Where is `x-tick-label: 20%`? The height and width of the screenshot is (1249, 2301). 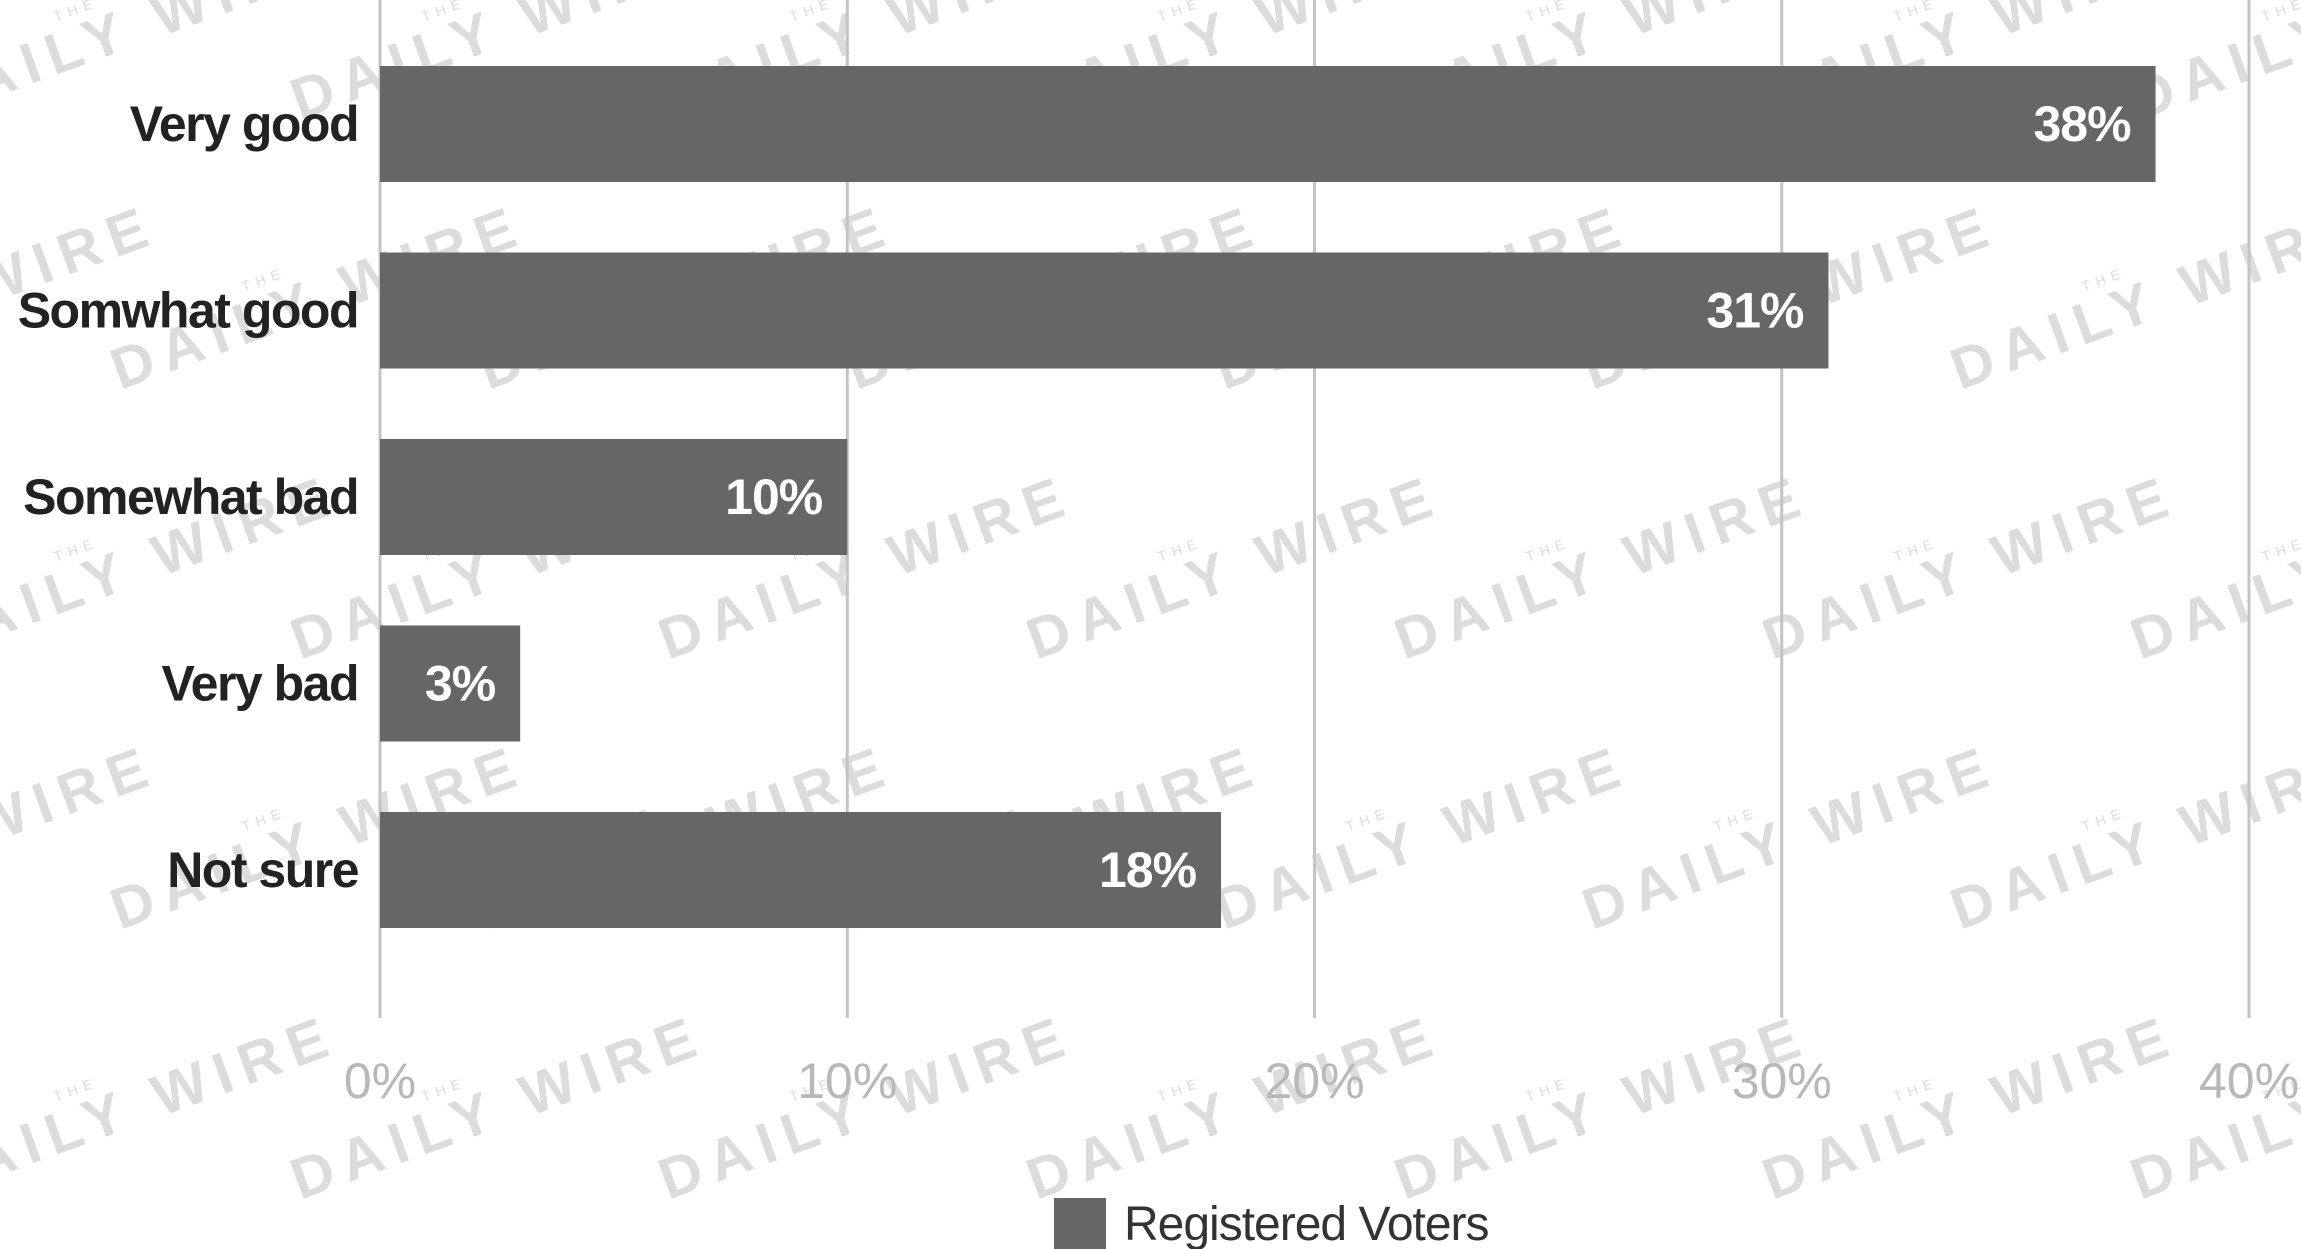 x-tick-label: 20% is located at coordinates (1314, 1081).